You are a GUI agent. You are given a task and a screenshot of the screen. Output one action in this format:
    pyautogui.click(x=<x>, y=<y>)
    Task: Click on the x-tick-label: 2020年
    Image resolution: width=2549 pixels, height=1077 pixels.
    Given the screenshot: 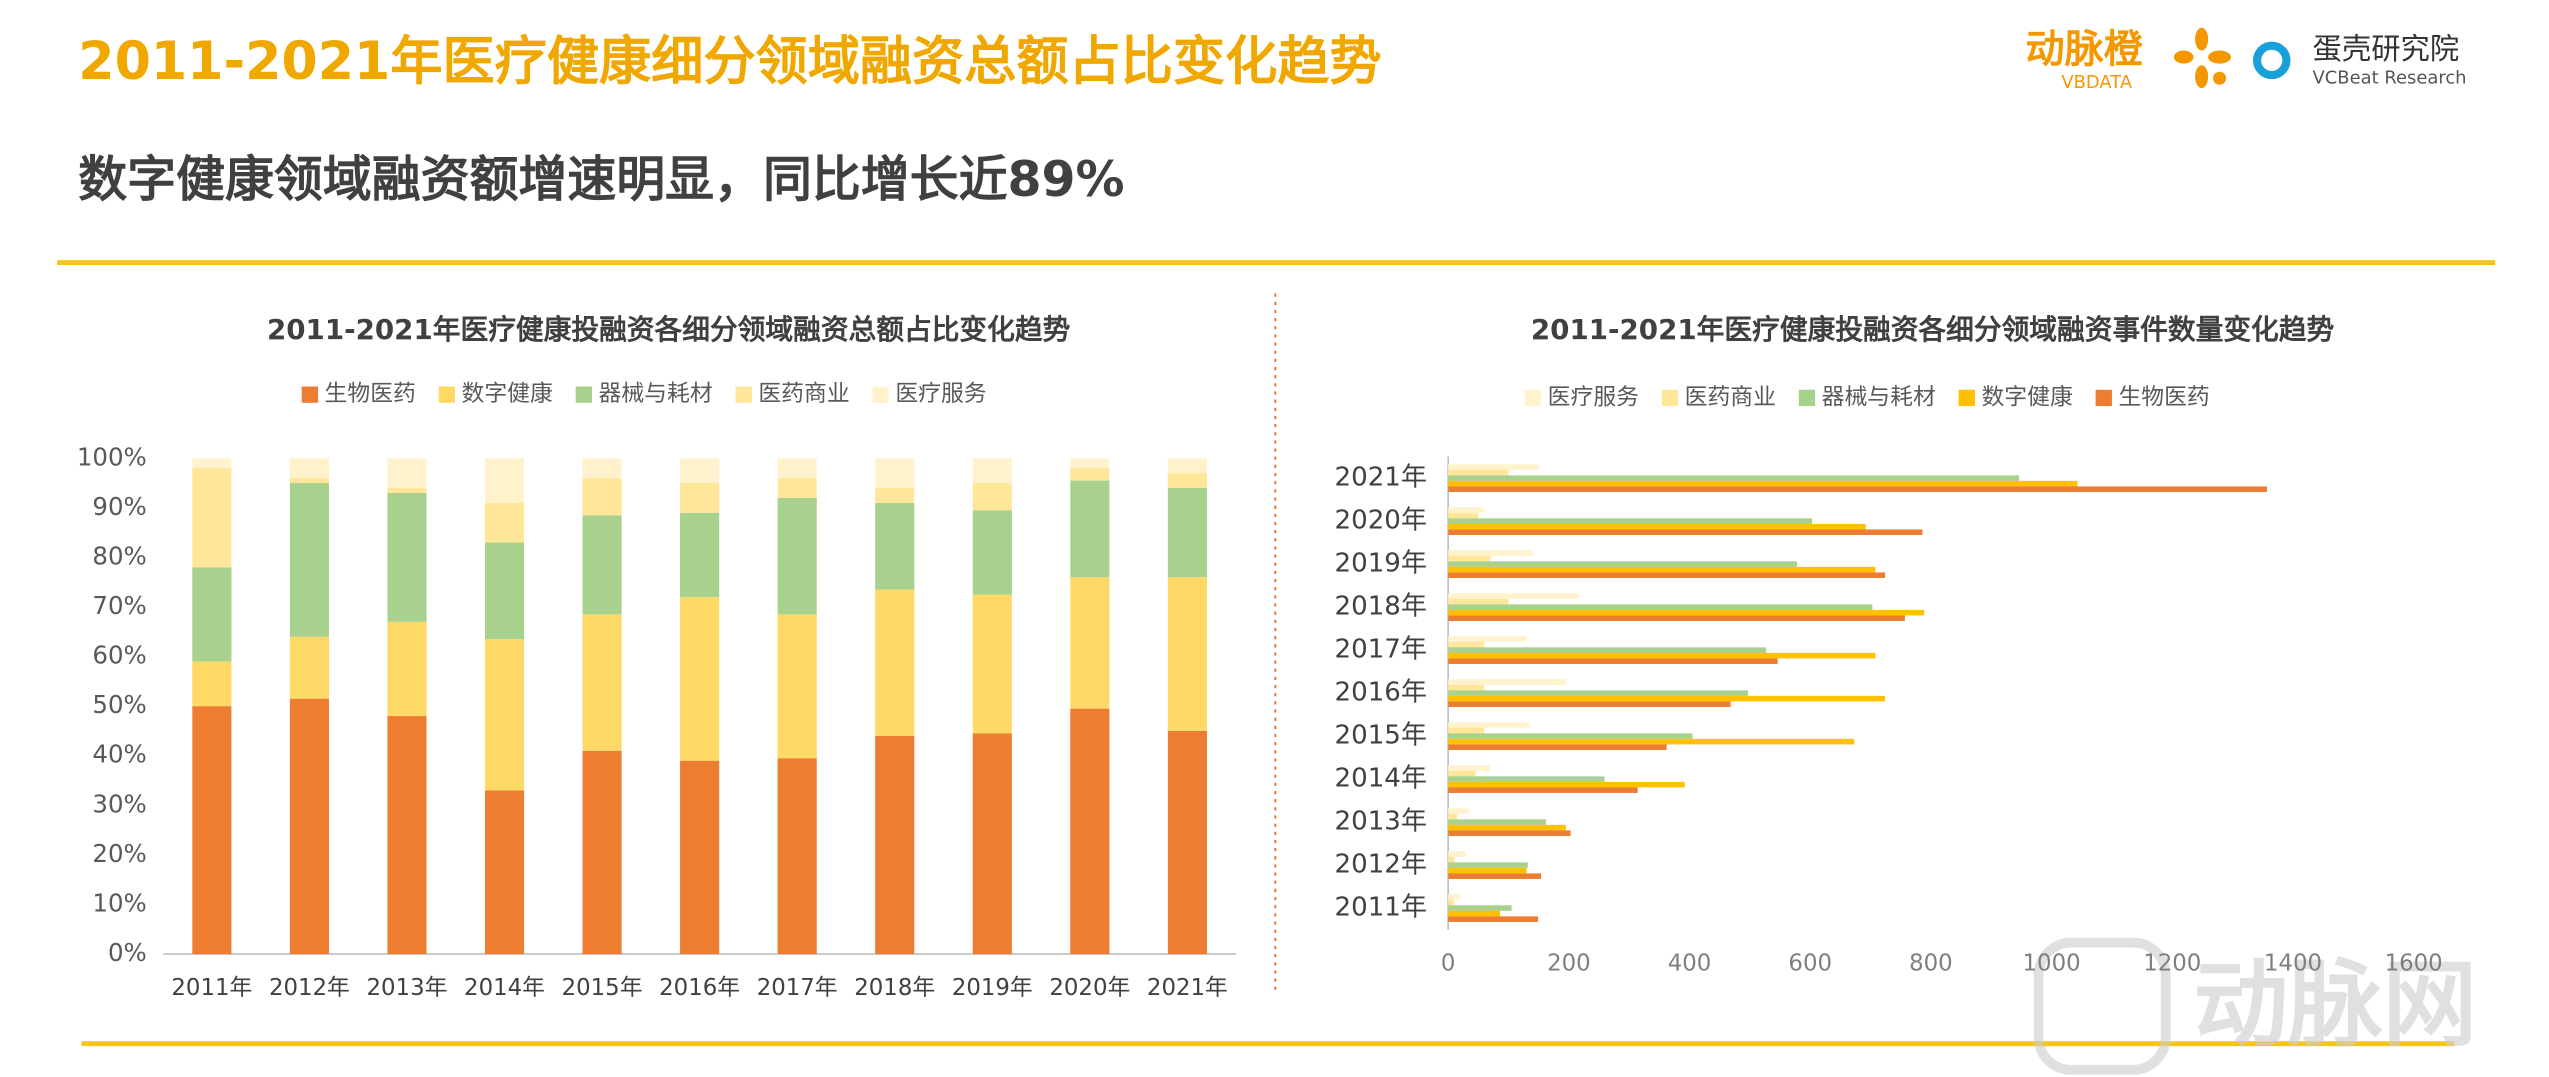 What is the action you would take?
    pyautogui.click(x=1089, y=988)
    